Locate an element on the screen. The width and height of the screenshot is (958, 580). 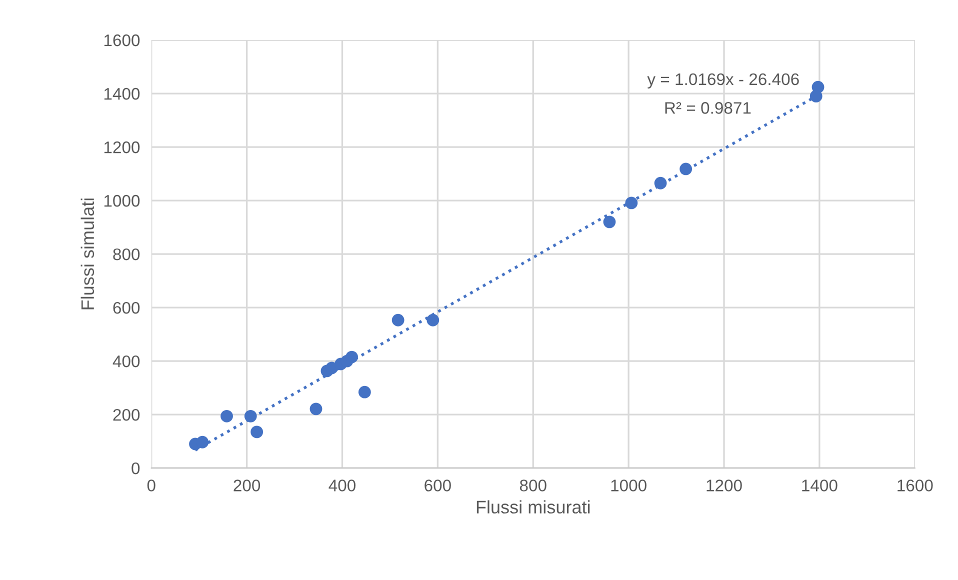
annotation: R² = 0.9871 is located at coordinates (708, 108).